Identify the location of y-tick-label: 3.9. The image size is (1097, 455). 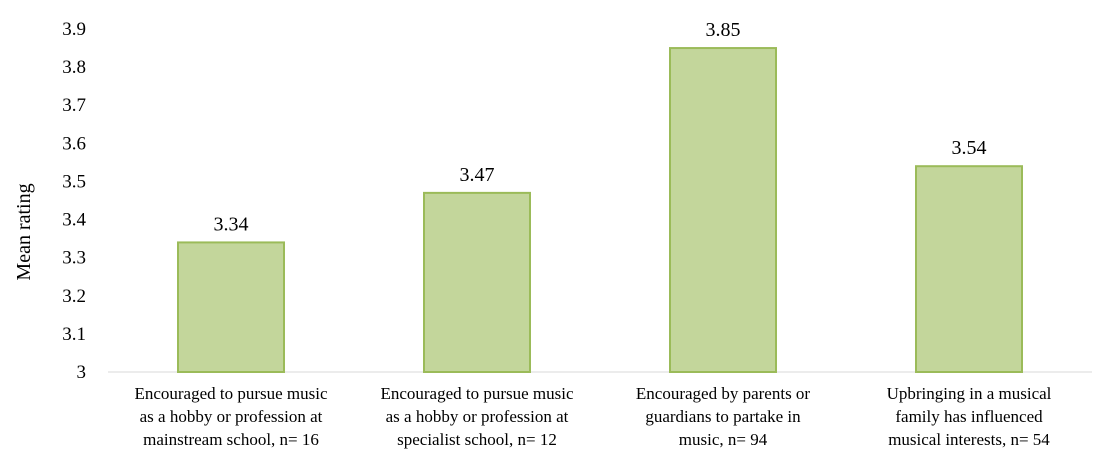
(74, 29).